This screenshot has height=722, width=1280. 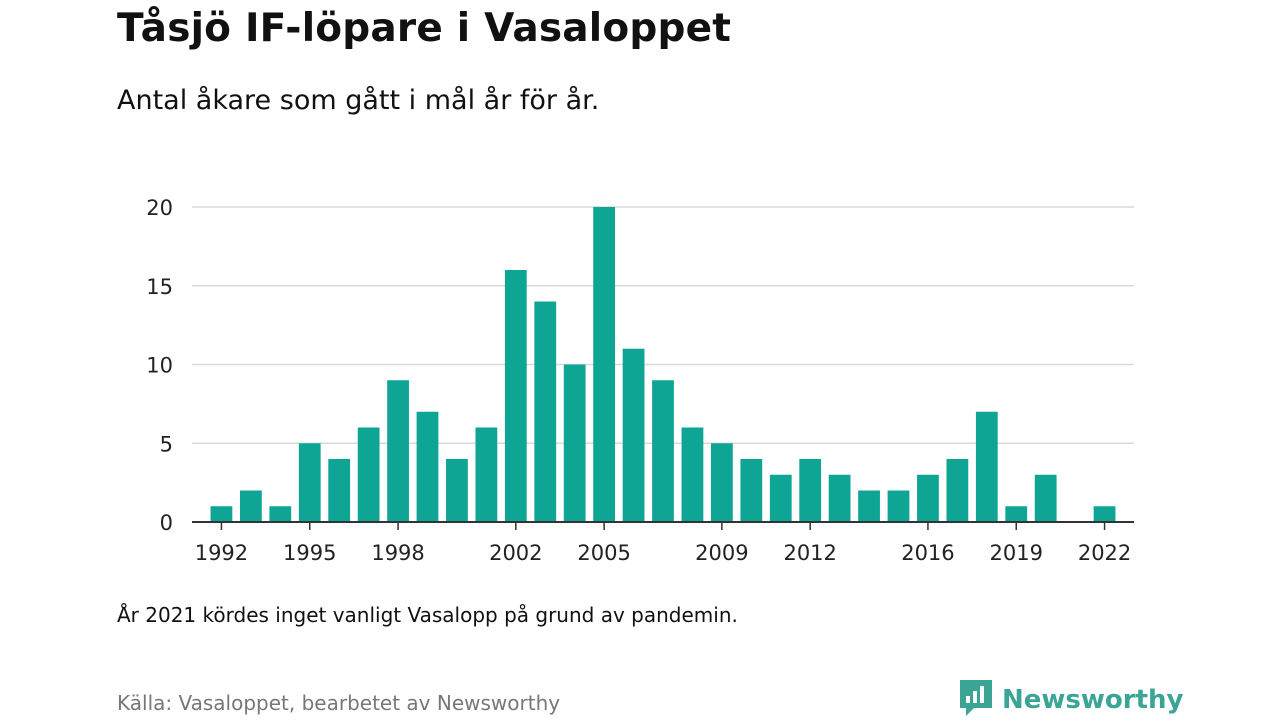 I want to click on bar-2010, so click(x=751, y=490).